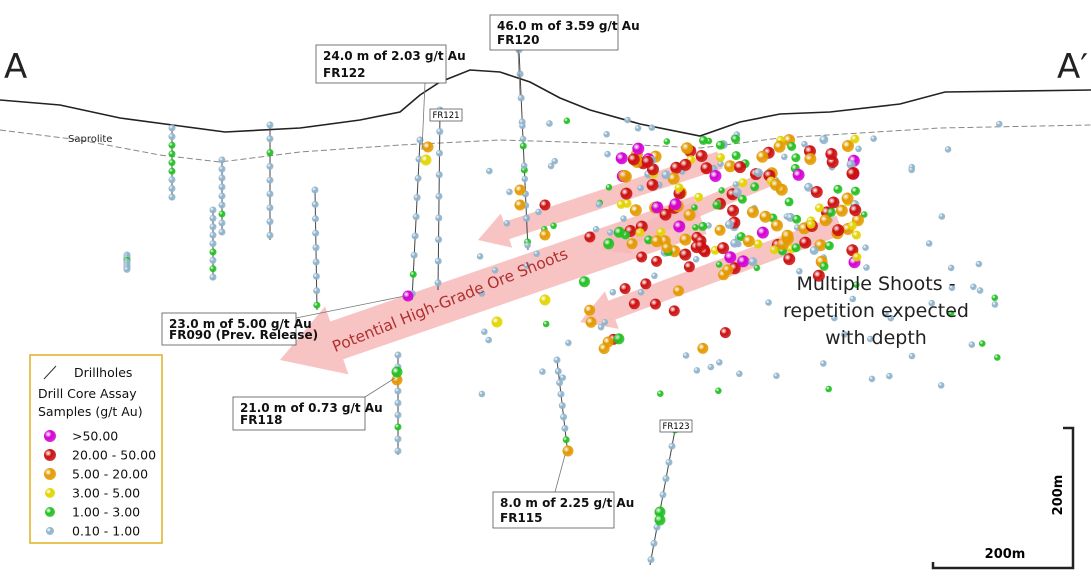 This screenshot has height=587, width=1091. What do you see at coordinates (1072, 67) in the screenshot?
I see `section-end: A′` at bounding box center [1072, 67].